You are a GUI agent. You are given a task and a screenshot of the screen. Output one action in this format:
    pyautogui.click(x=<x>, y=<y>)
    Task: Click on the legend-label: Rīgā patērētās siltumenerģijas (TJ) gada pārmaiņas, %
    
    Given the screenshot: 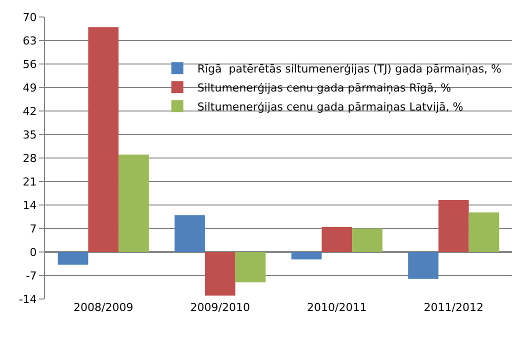 What is the action you would take?
    pyautogui.click(x=349, y=69)
    